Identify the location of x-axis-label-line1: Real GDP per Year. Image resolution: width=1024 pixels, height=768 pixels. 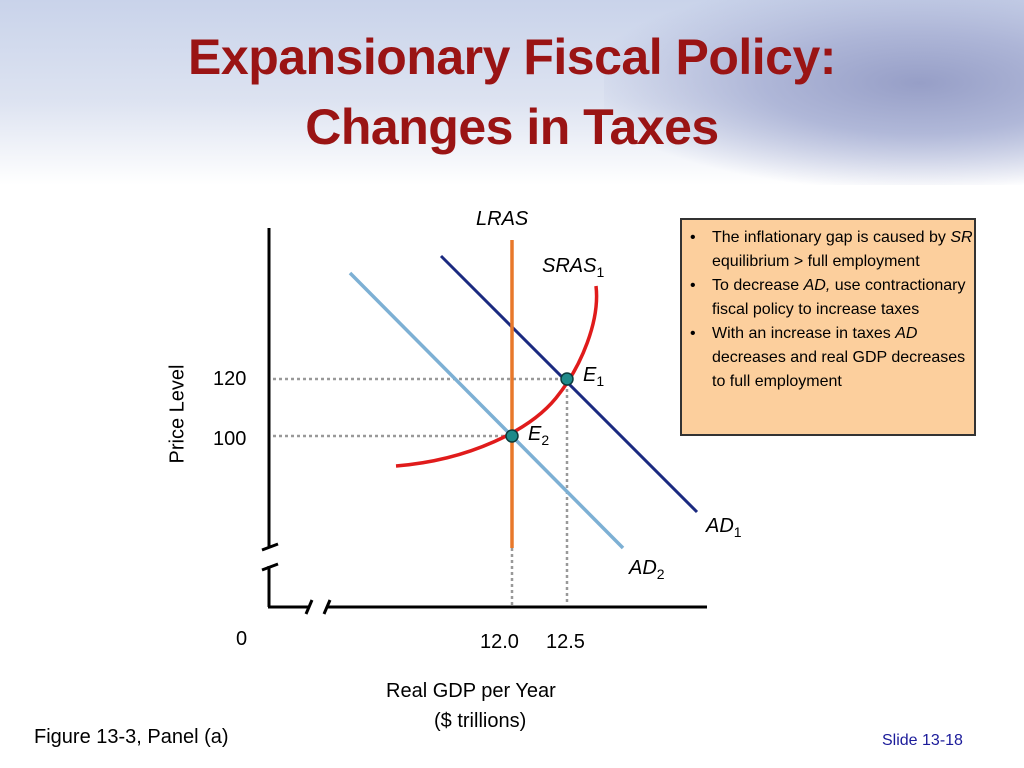
(471, 691).